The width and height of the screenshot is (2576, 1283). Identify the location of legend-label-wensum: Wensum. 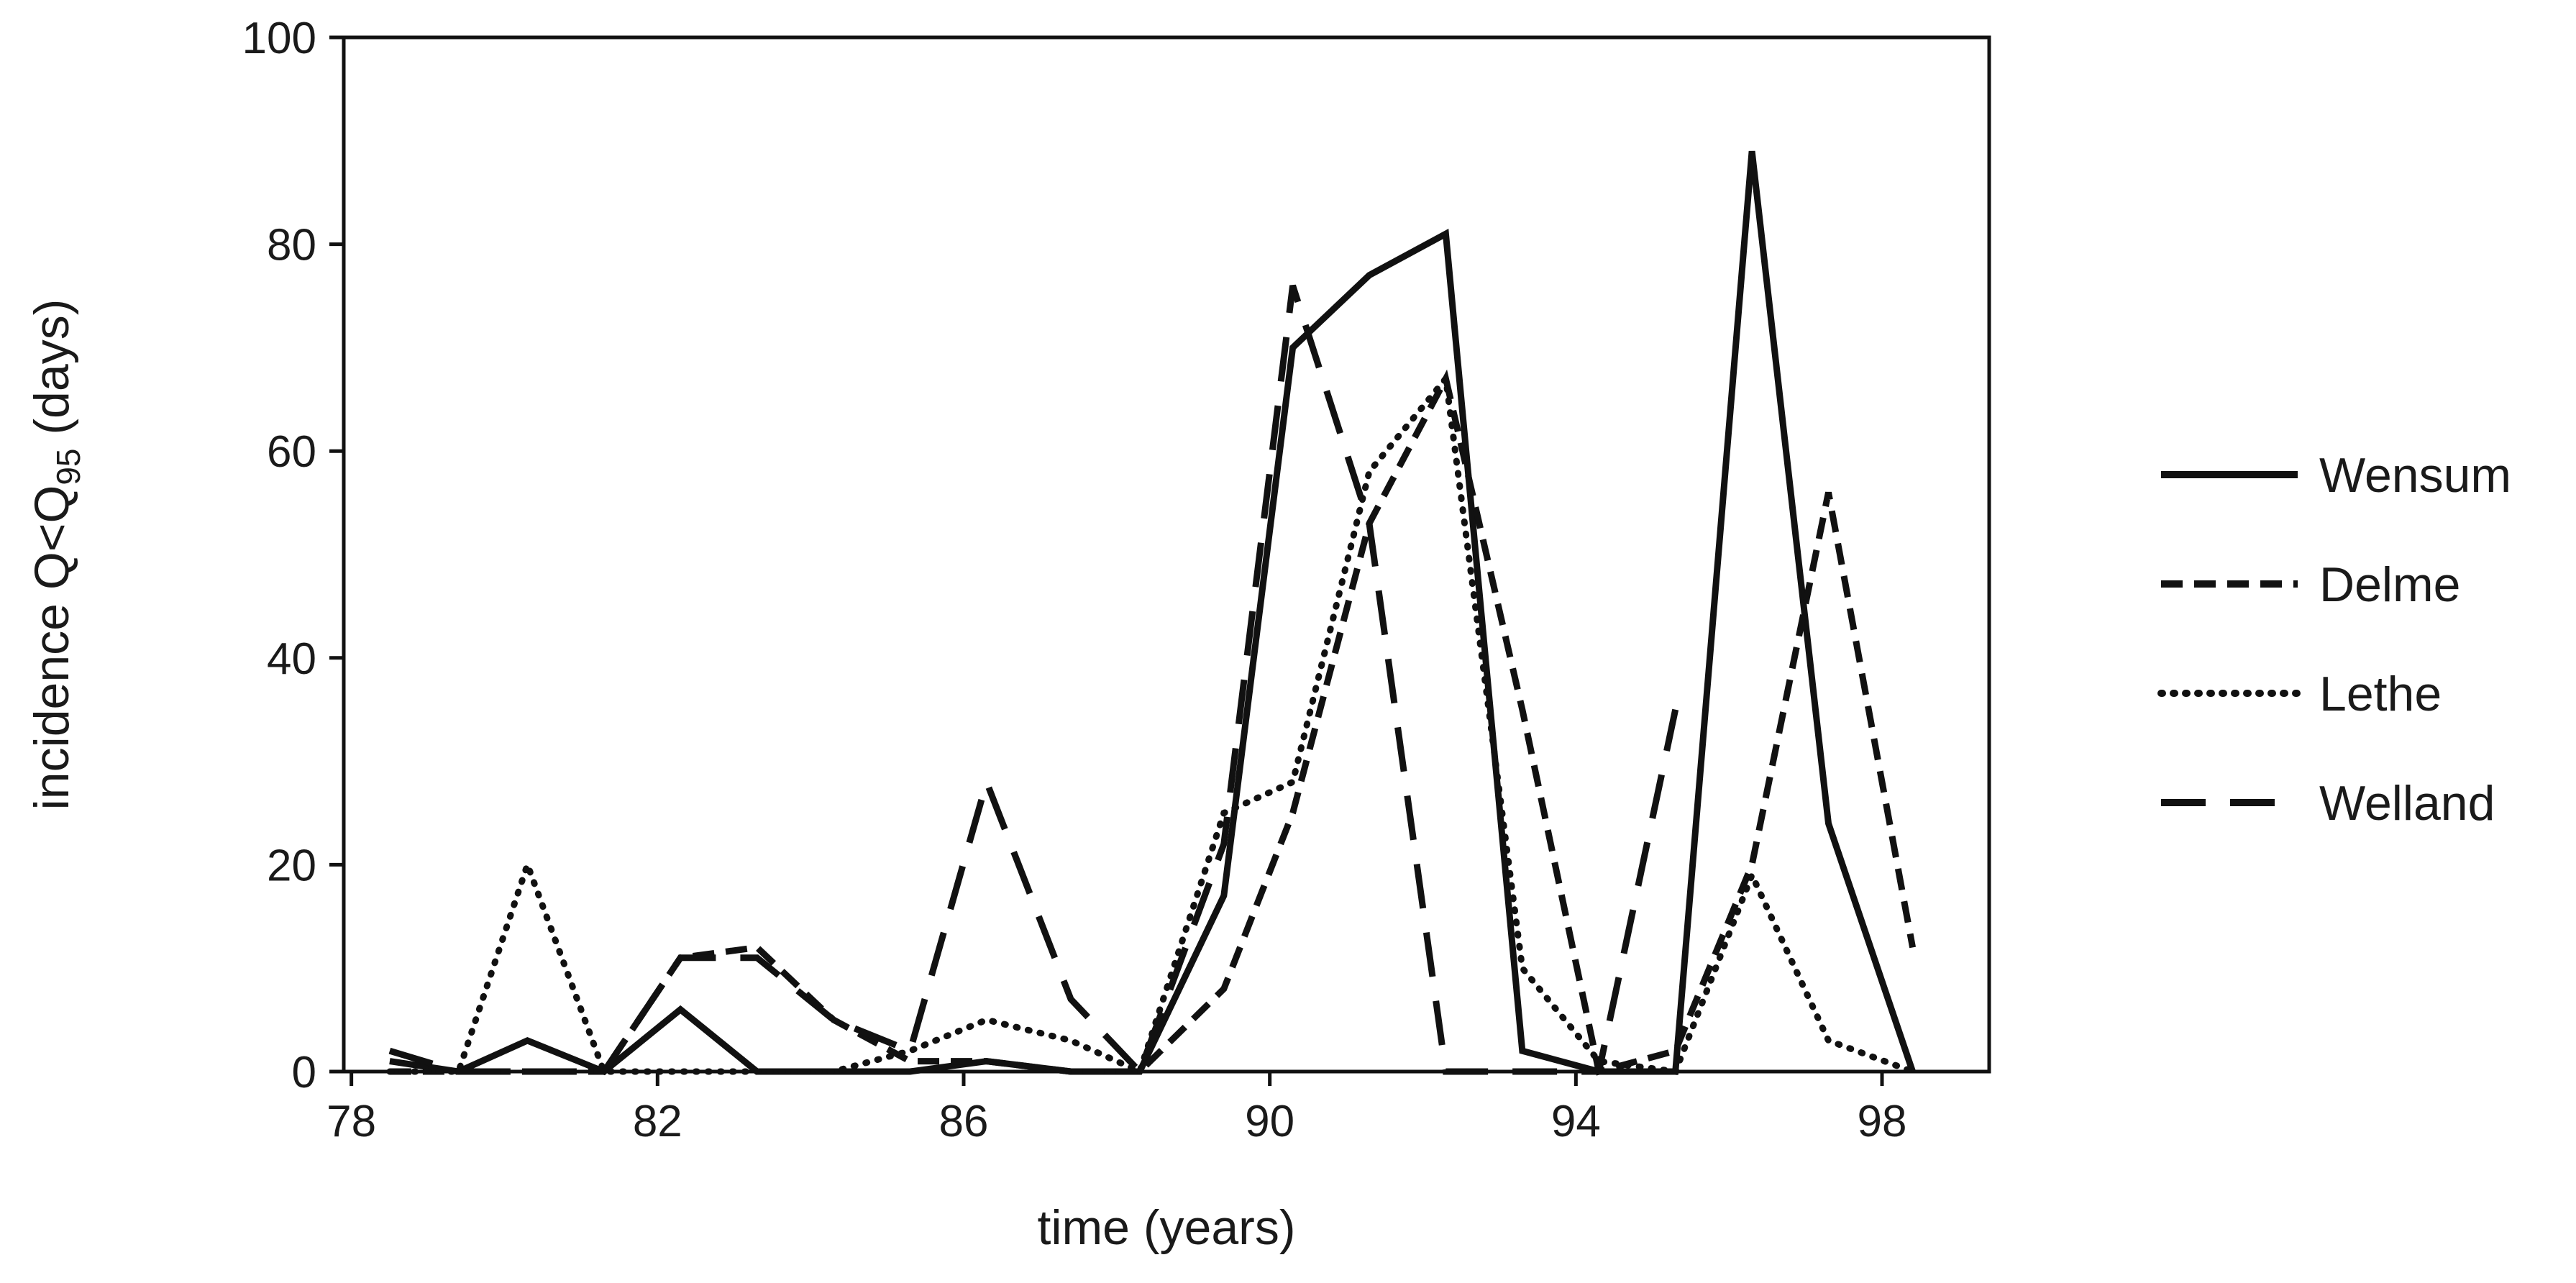
(2415, 476).